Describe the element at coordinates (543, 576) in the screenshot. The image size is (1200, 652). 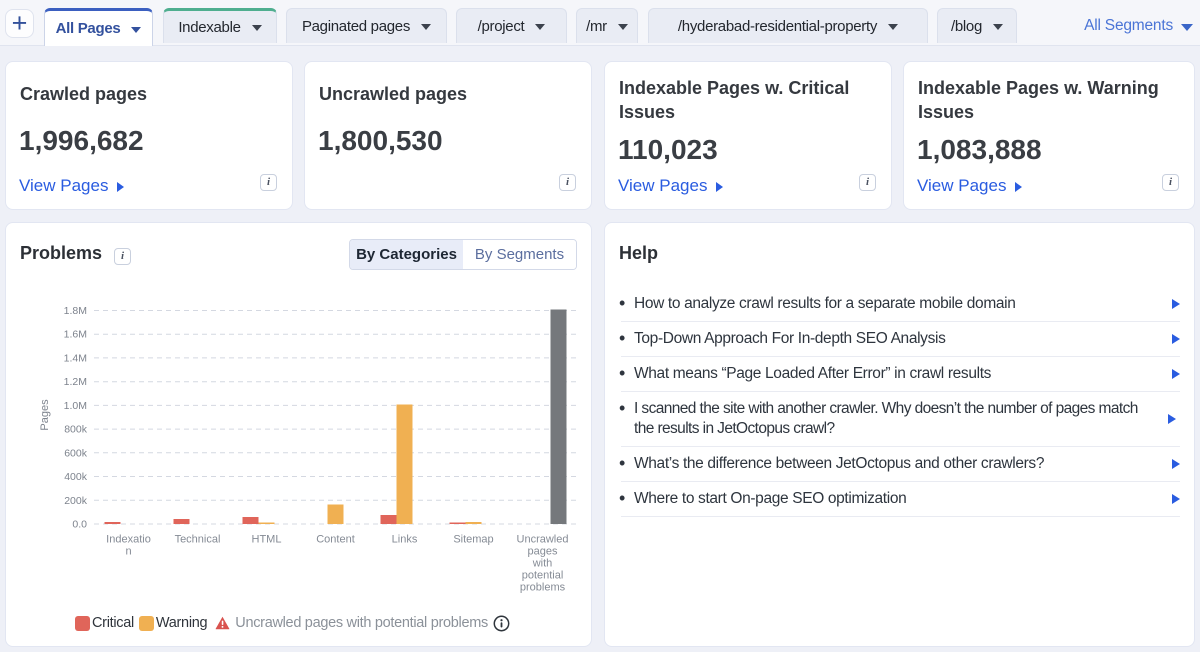
I see `svg-text: potential` at that location.